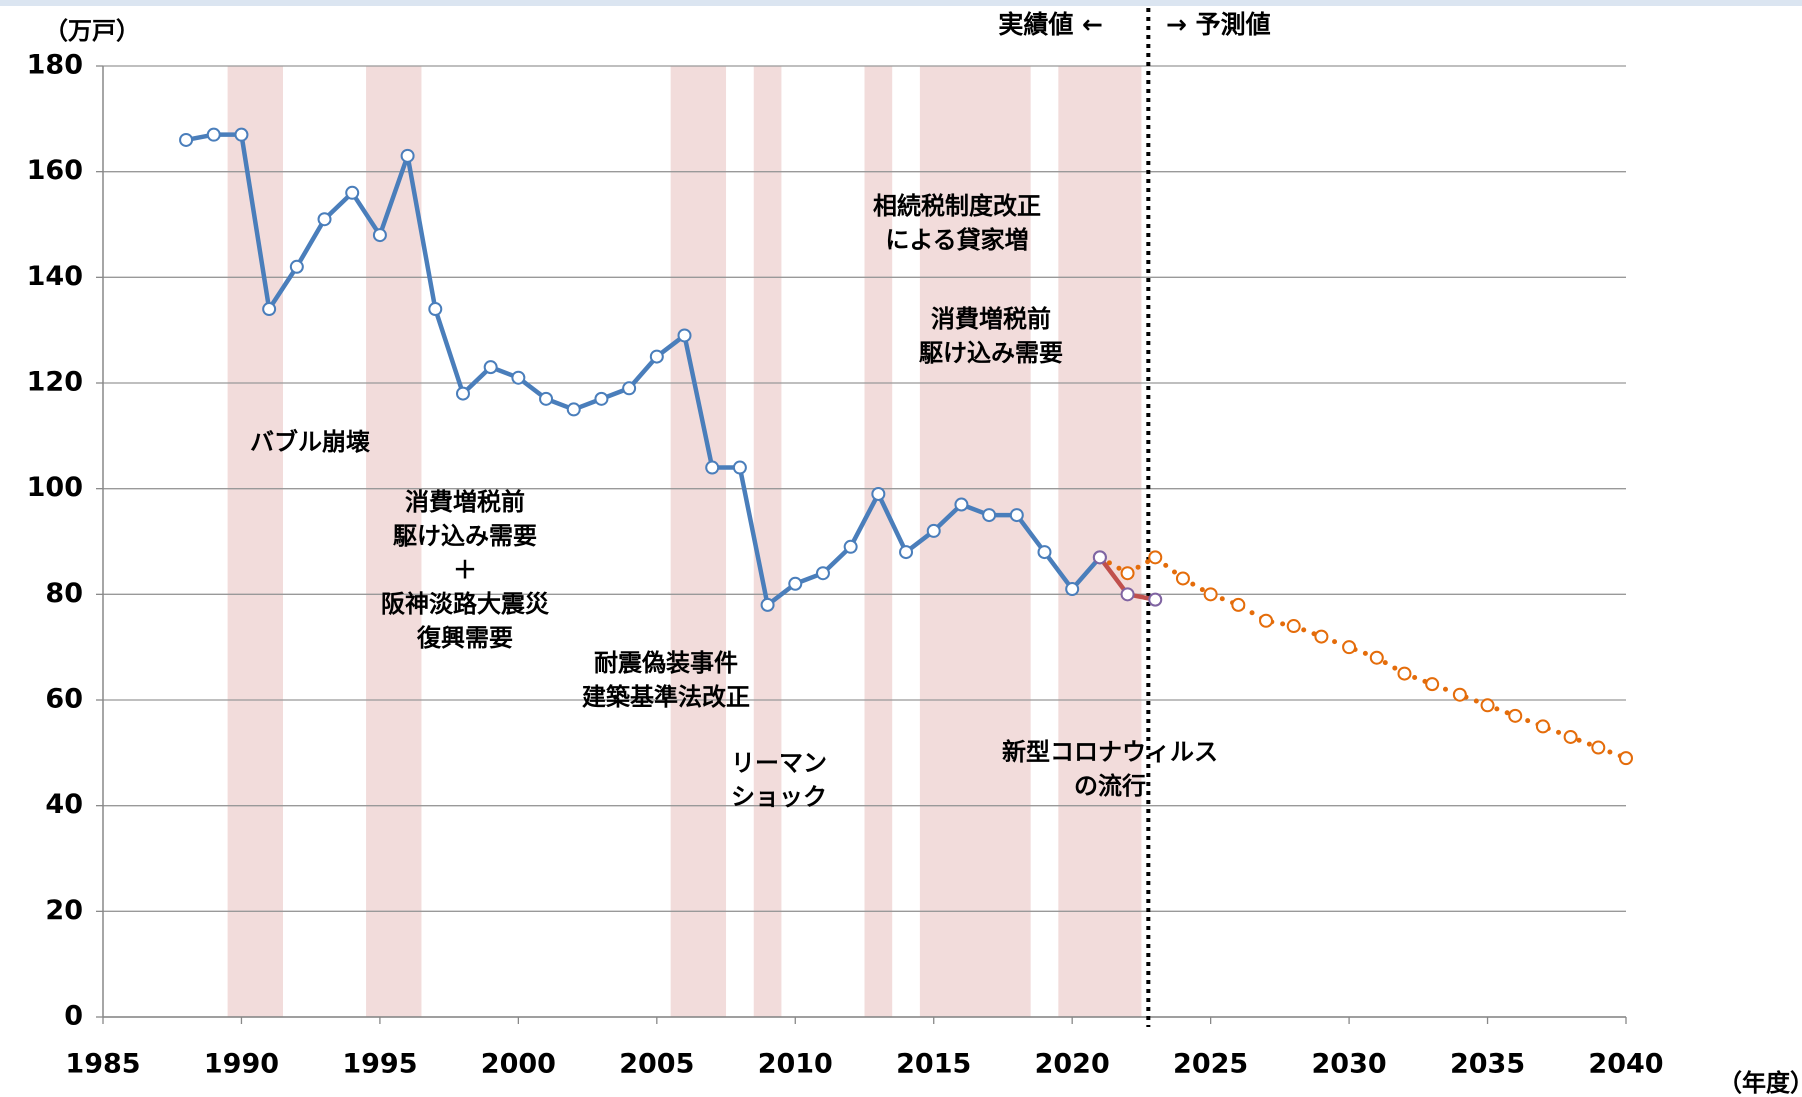 The width and height of the screenshot is (1802, 1097). I want to click on y-tick-label: 0, so click(73, 1016).